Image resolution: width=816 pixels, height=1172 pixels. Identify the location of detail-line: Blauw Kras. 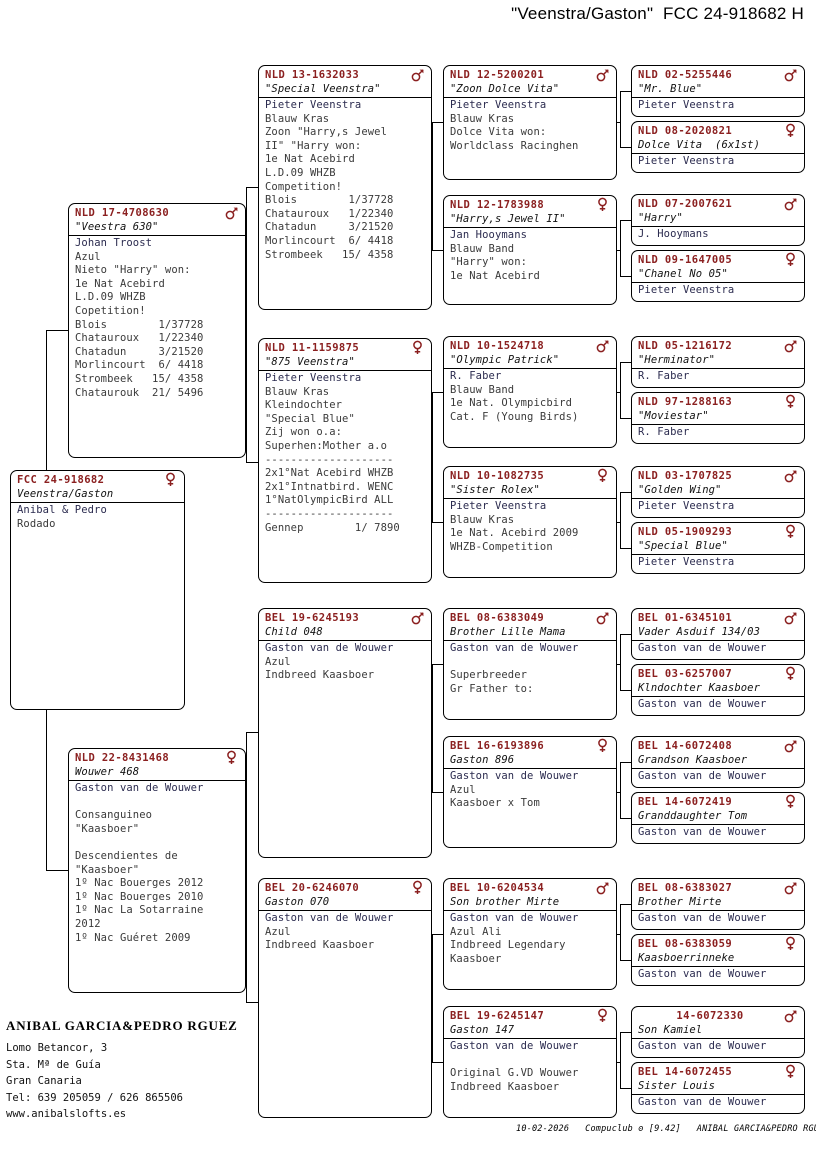
(297, 118).